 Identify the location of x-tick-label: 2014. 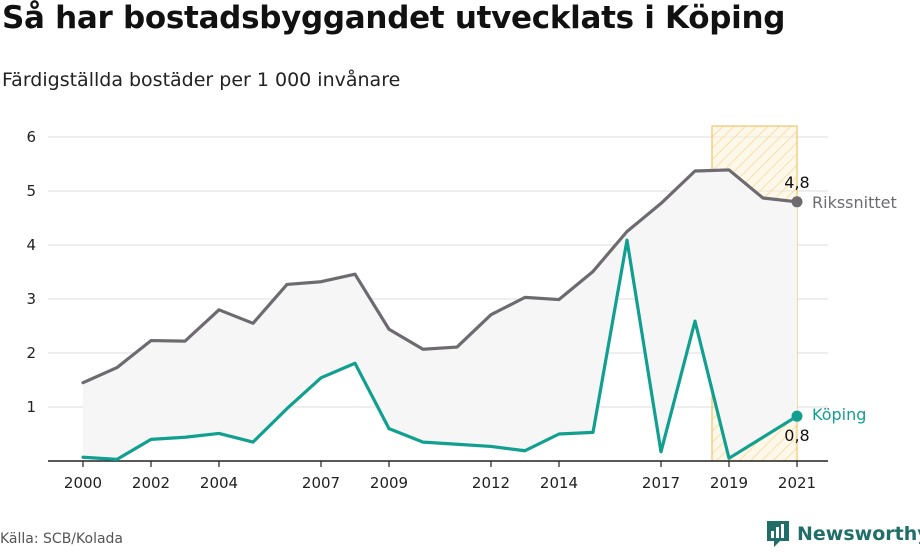
(559, 483).